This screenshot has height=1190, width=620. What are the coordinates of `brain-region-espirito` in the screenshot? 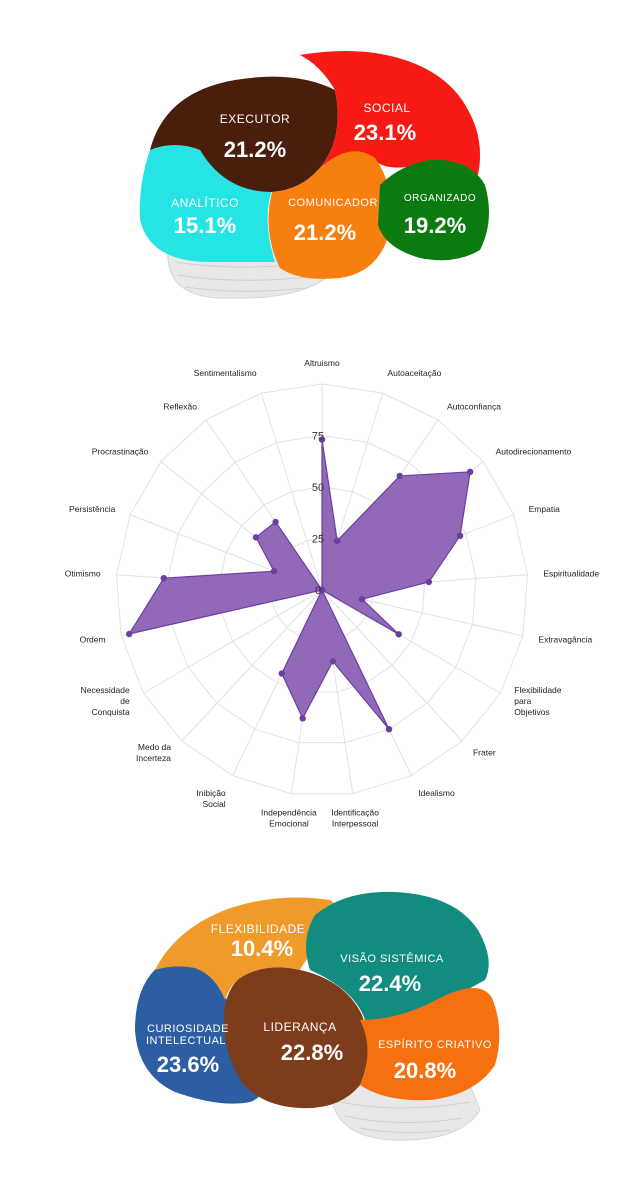 It's located at (430, 1044).